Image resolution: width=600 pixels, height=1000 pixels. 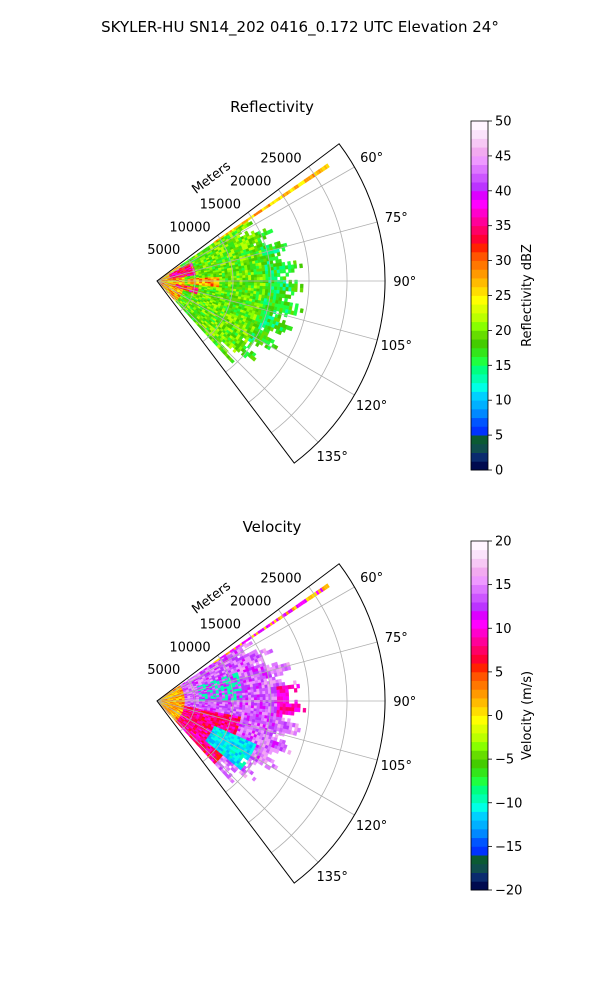 What do you see at coordinates (220, 204) in the screenshot?
I see `range-tick-label: 15000` at bounding box center [220, 204].